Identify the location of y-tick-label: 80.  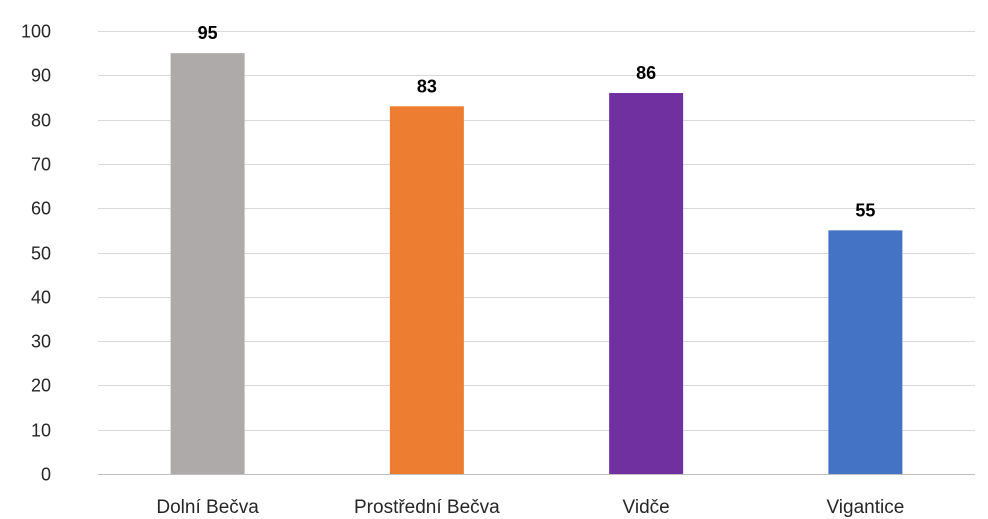
(41, 121).